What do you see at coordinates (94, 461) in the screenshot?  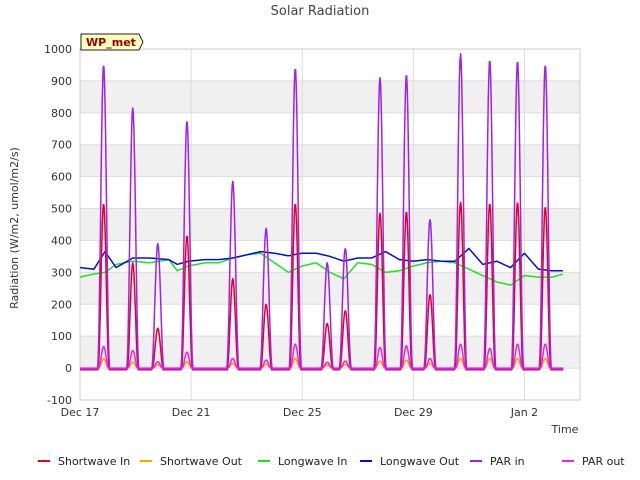 I see `legend-label: Shortwave In` at bounding box center [94, 461].